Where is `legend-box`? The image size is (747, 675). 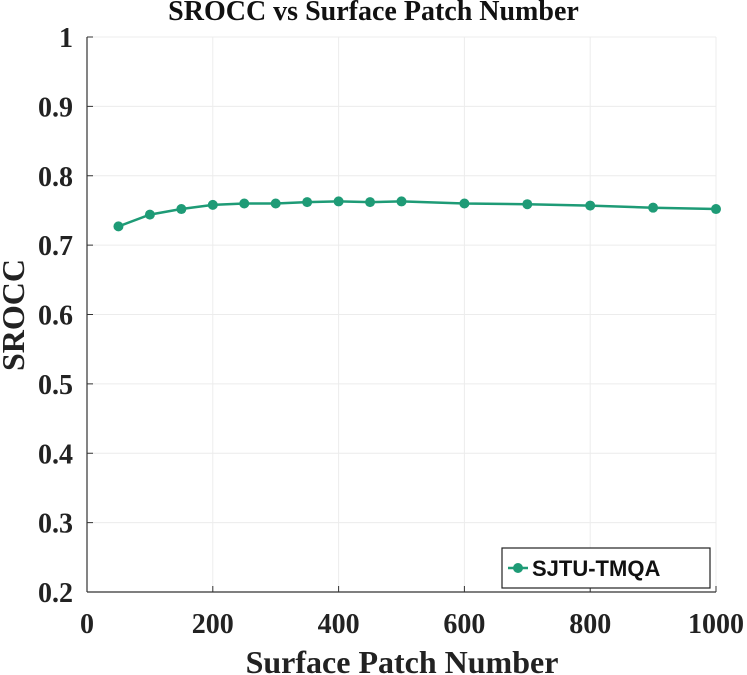 legend-box is located at coordinates (606, 568).